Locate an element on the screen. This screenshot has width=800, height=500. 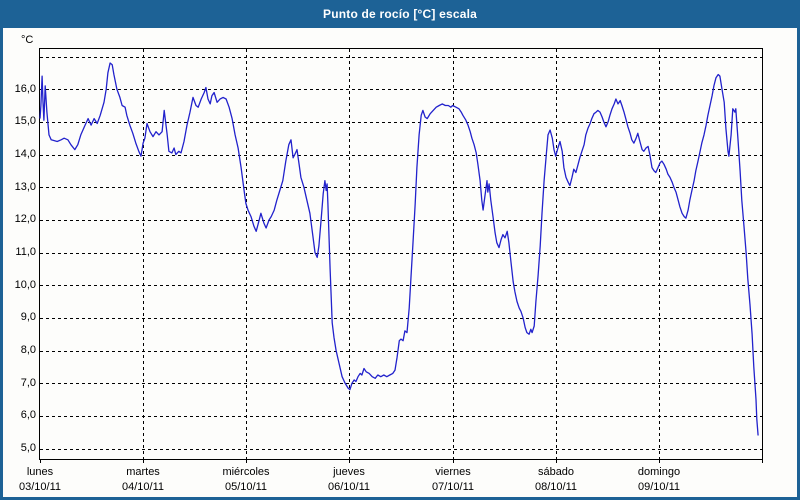
y-tick-label: 15,0 is located at coordinates (25, 121).